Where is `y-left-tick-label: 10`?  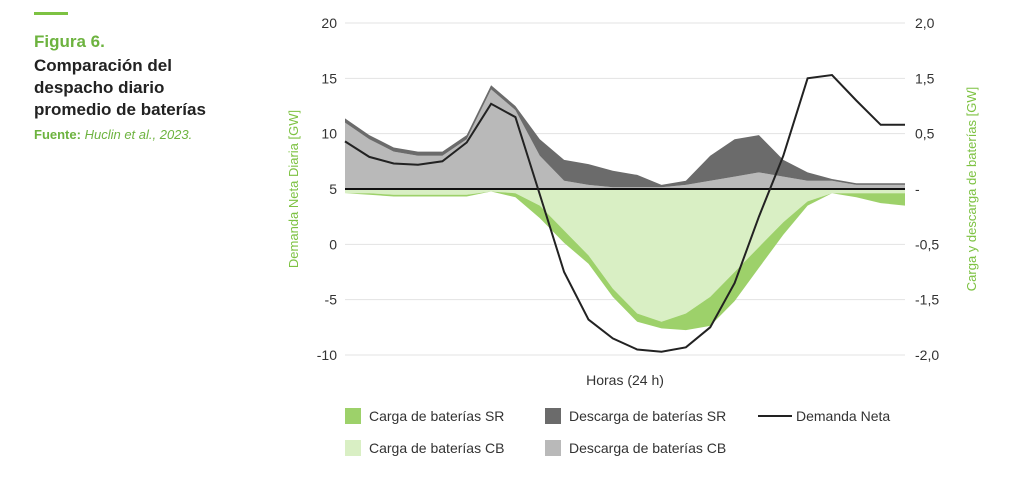
y-left-tick-label: 10 is located at coordinates (329, 134).